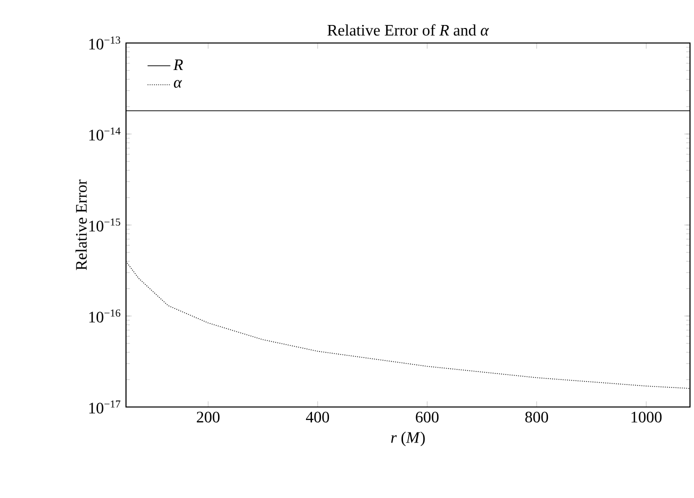  I want to click on y-tick-label: 10$^{−17}$, so click(104, 407).